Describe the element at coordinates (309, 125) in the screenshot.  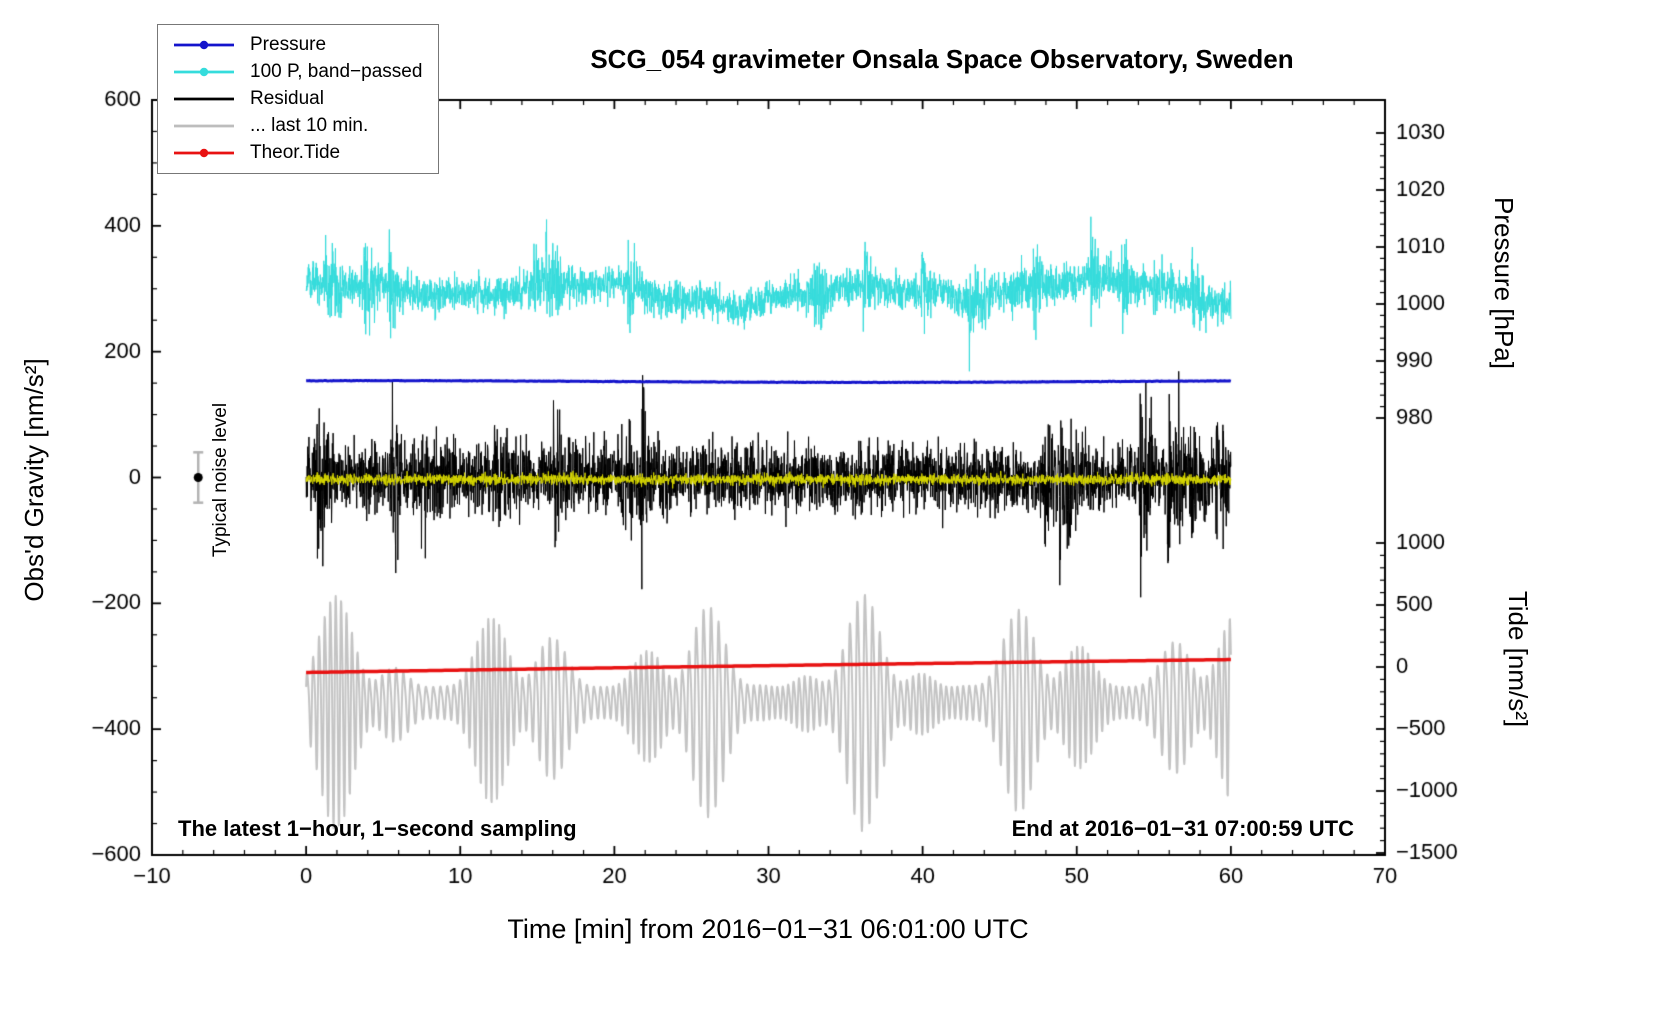
I see `legend-label-last10min: ... last 10 min.` at that location.